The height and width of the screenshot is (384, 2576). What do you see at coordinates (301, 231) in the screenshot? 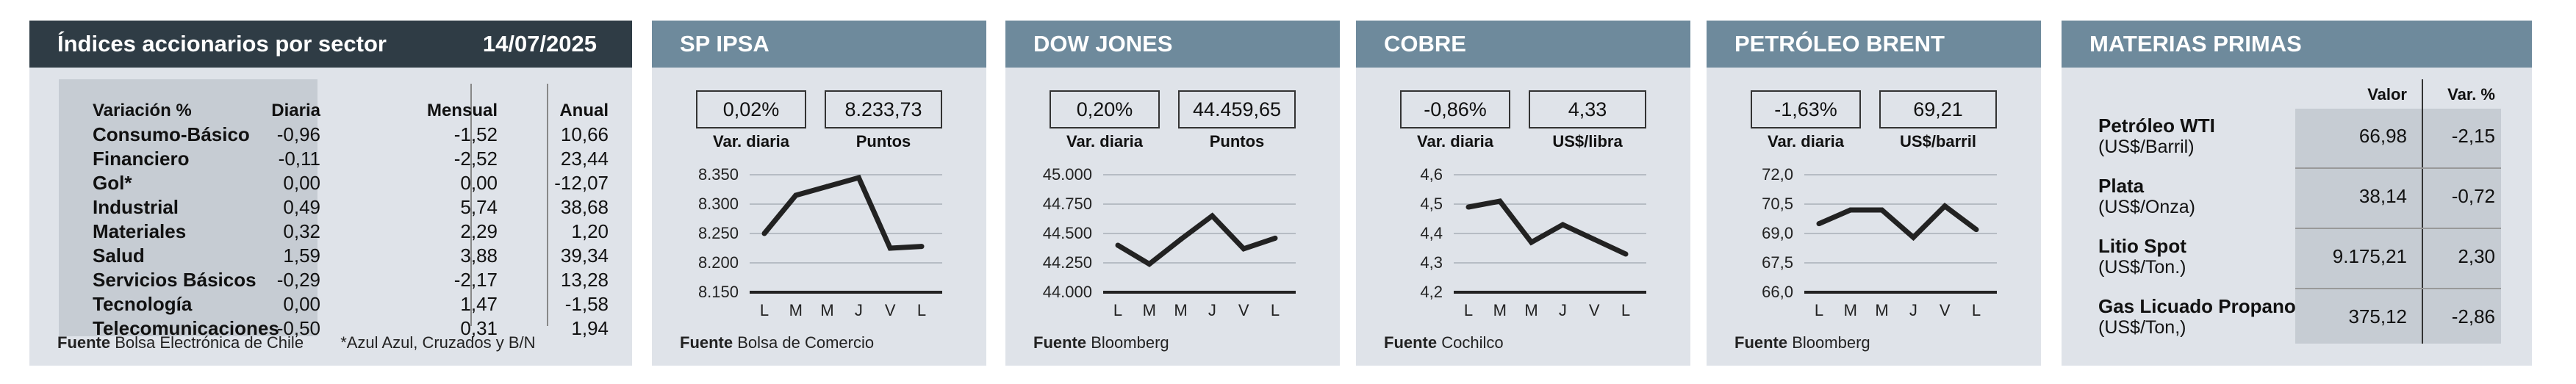
I see `diaria-value: 0,32` at bounding box center [301, 231].